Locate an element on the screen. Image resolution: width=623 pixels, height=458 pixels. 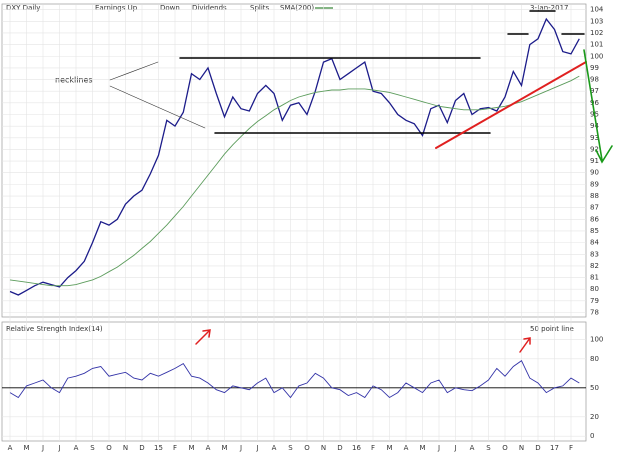
y-tick-label: 87 is located at coordinates (594, 208).